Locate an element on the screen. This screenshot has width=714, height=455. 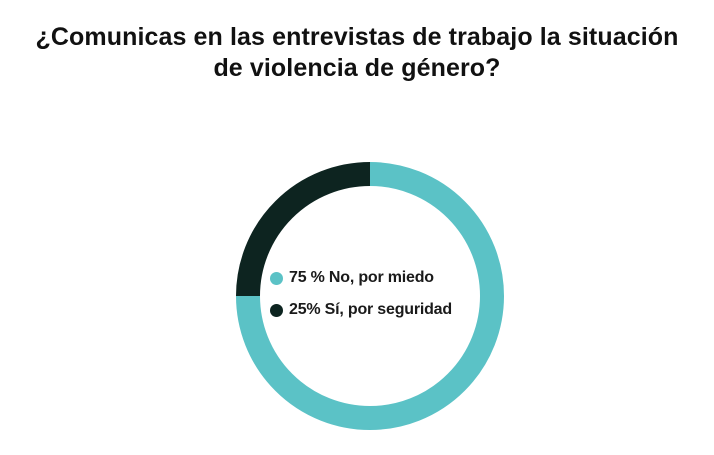
legend-dot-si is located at coordinates (276, 310).